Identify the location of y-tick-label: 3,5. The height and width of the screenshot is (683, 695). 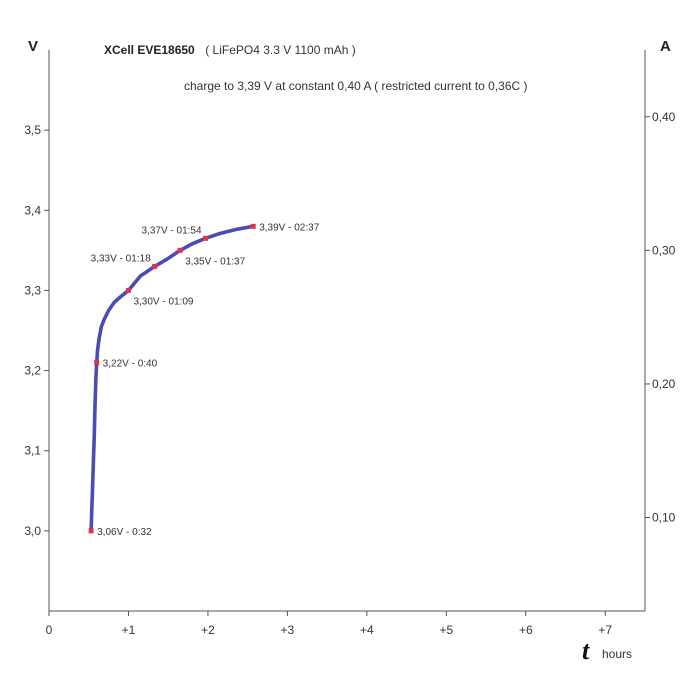
(32, 130).